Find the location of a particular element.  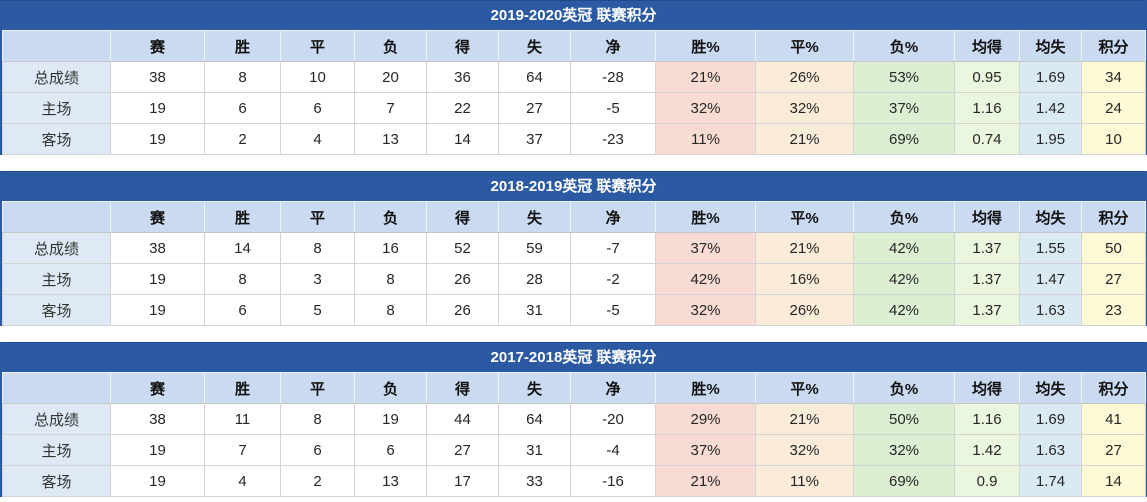

stat-cell-avg-for: 0.9 is located at coordinates (987, 481).